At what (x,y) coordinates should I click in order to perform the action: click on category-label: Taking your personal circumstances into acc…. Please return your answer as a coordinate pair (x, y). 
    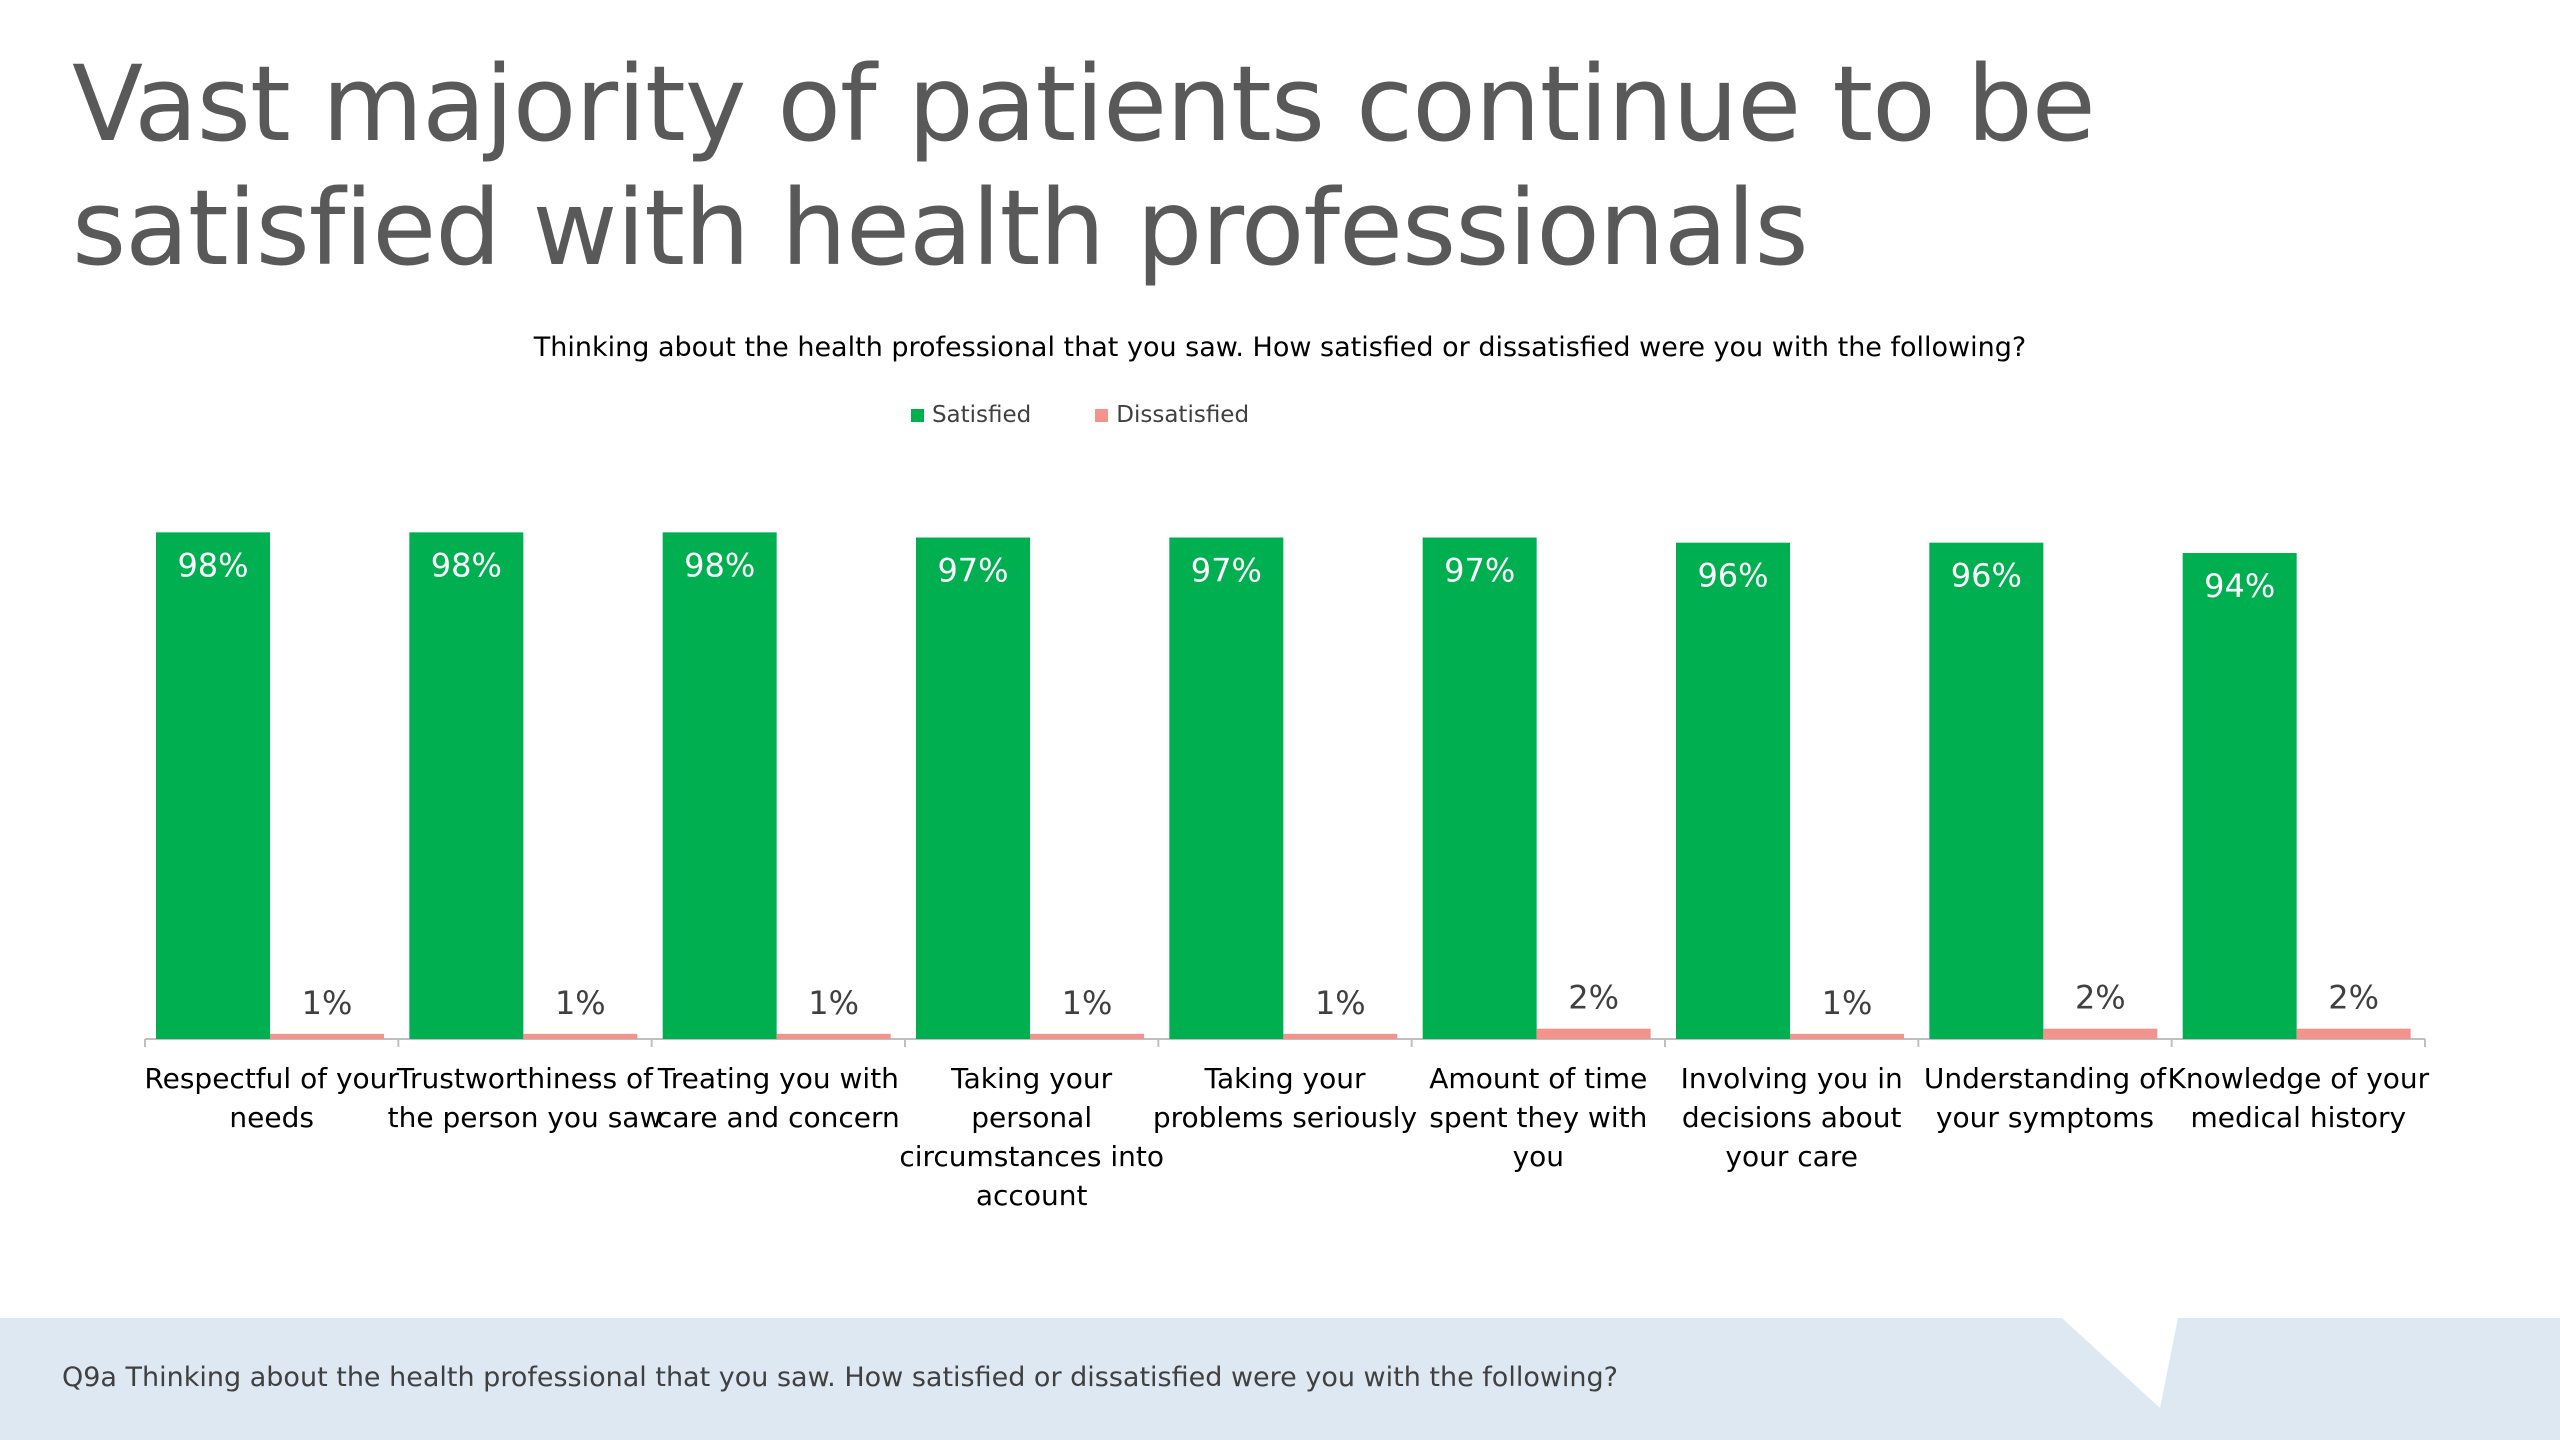
    Looking at the image, I should click on (1031, 1137).